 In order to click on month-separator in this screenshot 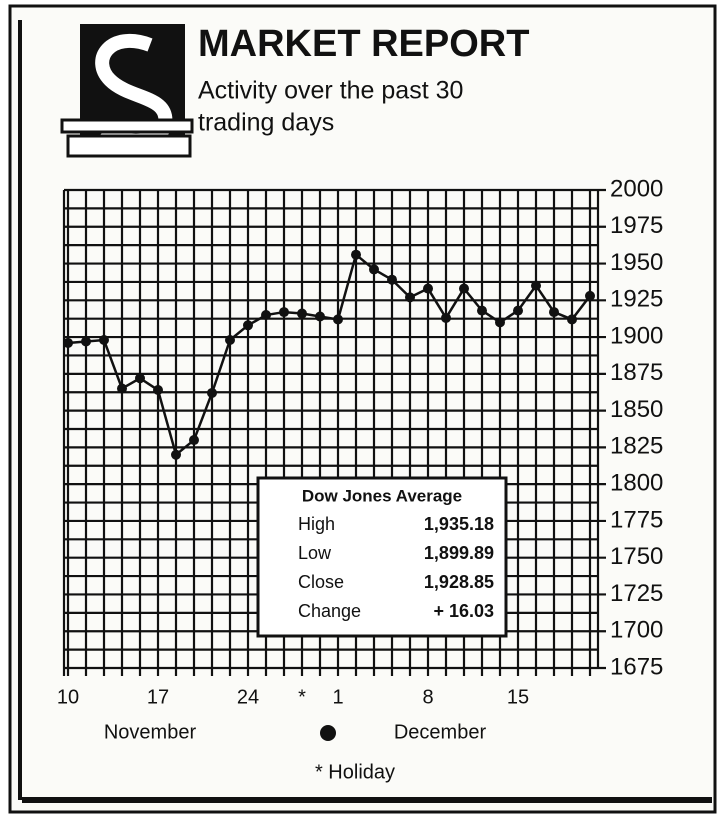, I will do `click(328, 733)`.